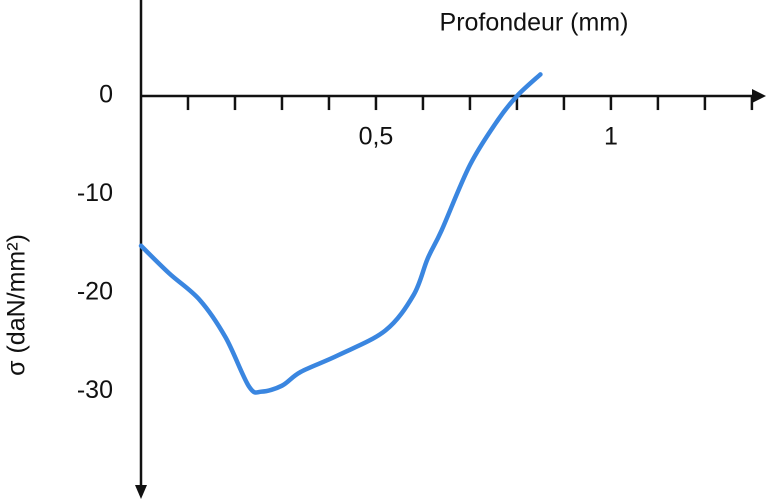 Image resolution: width=768 pixels, height=503 pixels. I want to click on x-axis-label: Profondeur (mm), so click(534, 23).